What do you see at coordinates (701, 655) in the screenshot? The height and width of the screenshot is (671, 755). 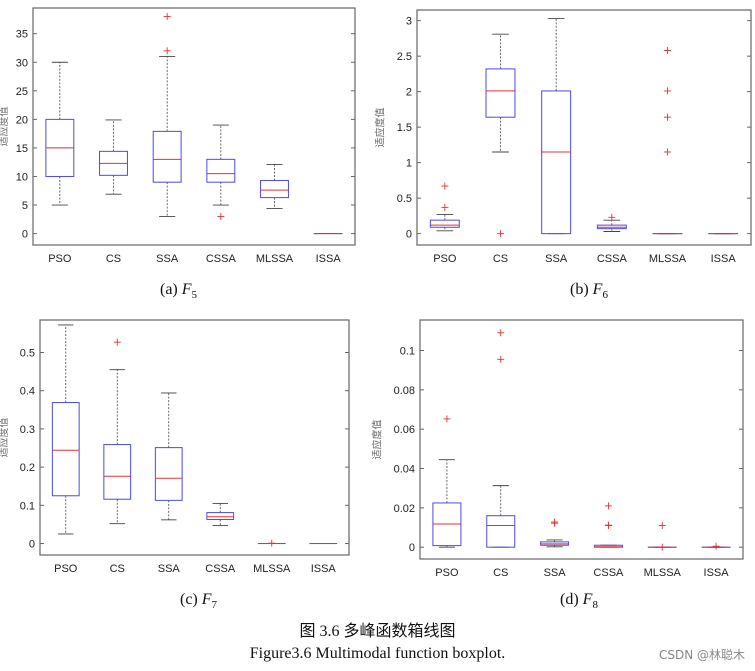 I see `watermark: CSDN @林聪木` at bounding box center [701, 655].